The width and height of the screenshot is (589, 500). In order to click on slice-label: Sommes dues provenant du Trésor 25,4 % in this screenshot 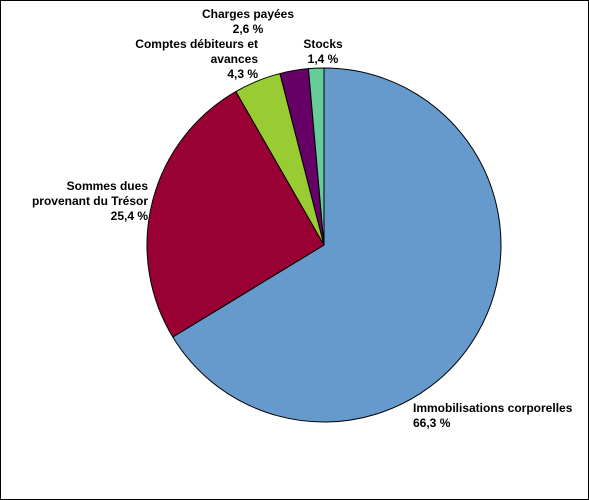, I will do `click(80, 201)`.